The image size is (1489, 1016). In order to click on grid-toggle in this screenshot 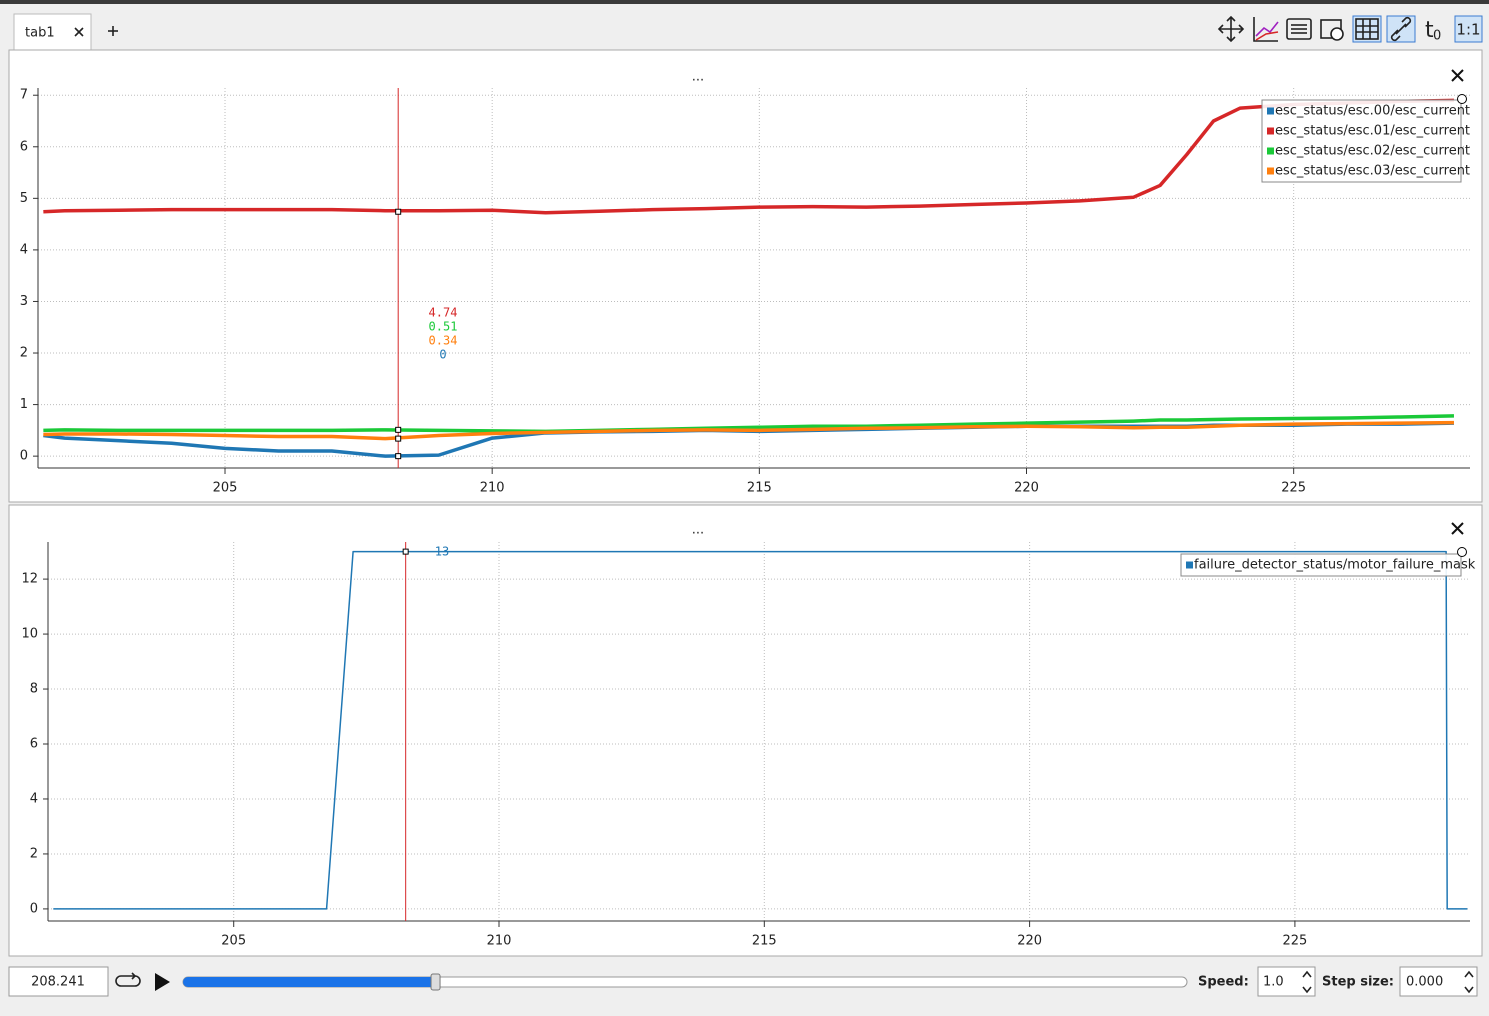, I will do `click(1367, 29)`.